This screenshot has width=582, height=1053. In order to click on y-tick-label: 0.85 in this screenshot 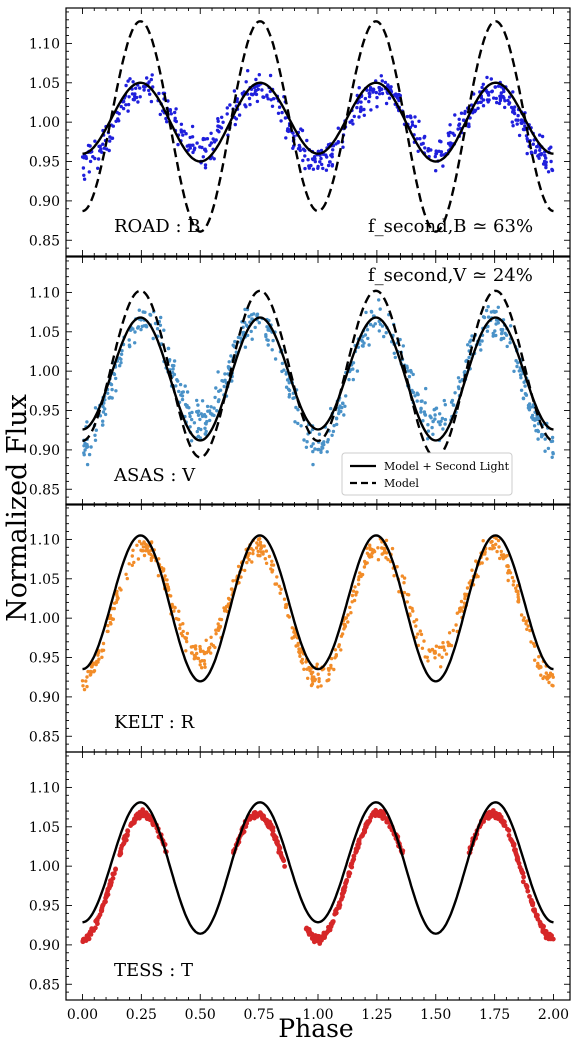, I will do `click(44, 985)`.